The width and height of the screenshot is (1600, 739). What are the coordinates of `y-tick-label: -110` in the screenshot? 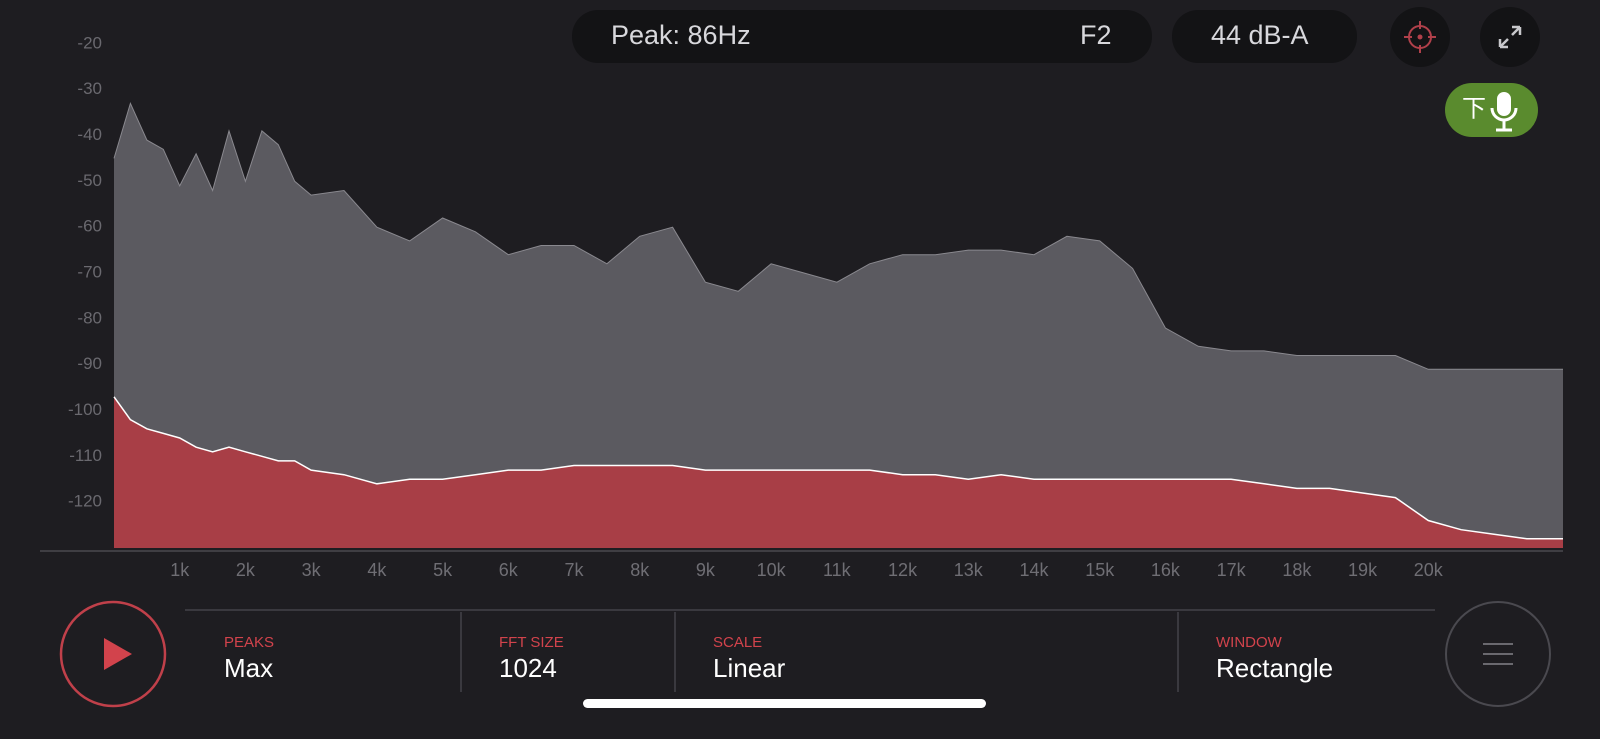 It's located at (85, 455).